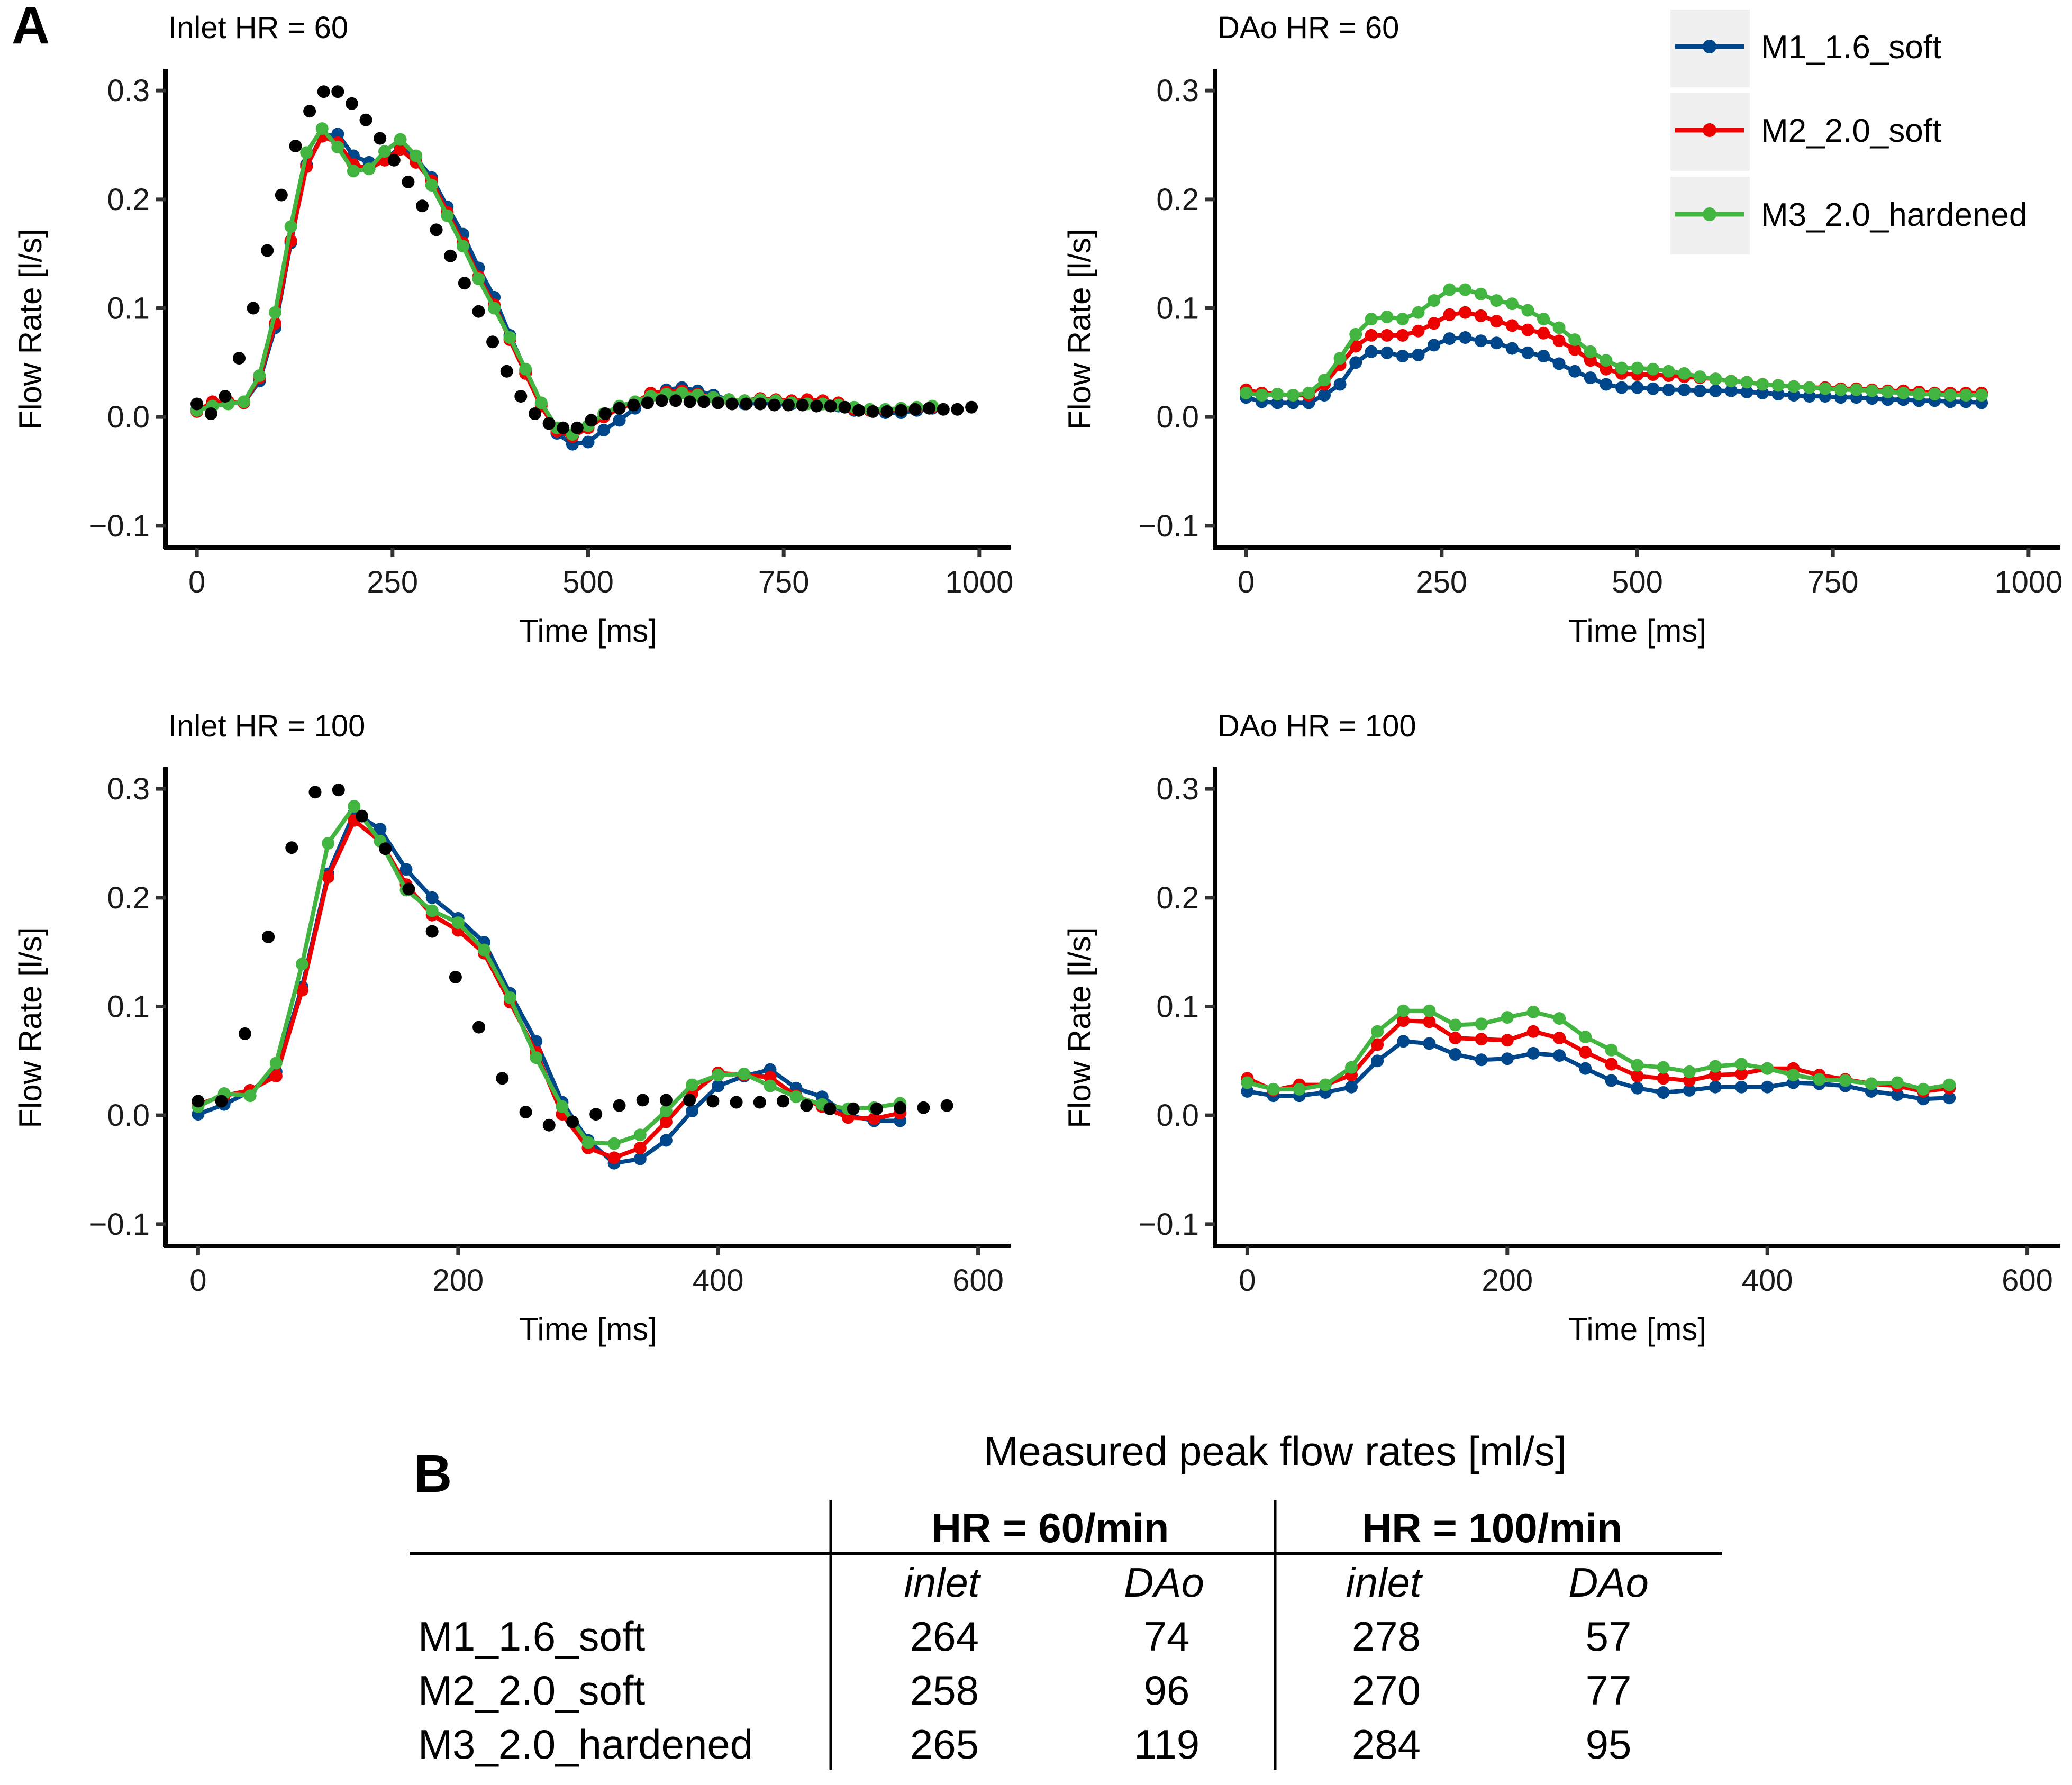 This screenshot has width=2072, height=1785. I want to click on table-cell: 57, so click(1609, 1636).